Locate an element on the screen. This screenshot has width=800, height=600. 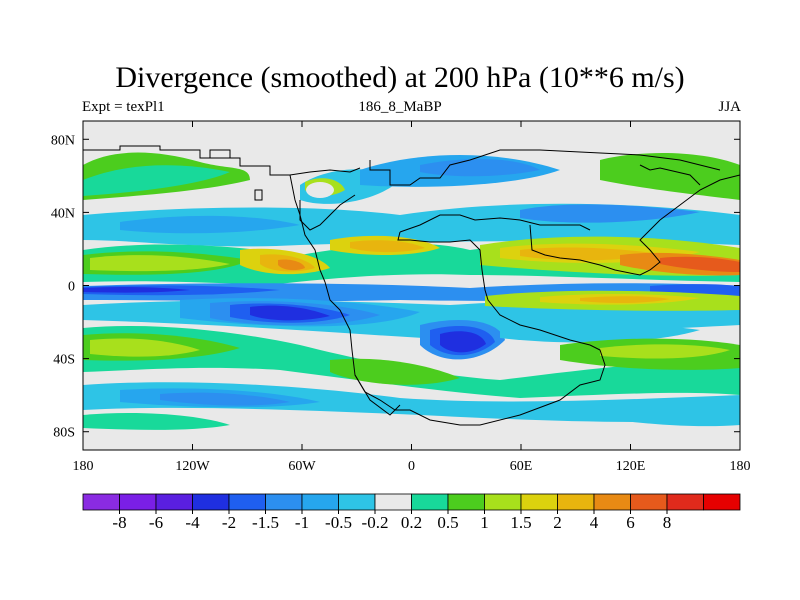
colorbar-label: 2 is located at coordinates (557, 522).